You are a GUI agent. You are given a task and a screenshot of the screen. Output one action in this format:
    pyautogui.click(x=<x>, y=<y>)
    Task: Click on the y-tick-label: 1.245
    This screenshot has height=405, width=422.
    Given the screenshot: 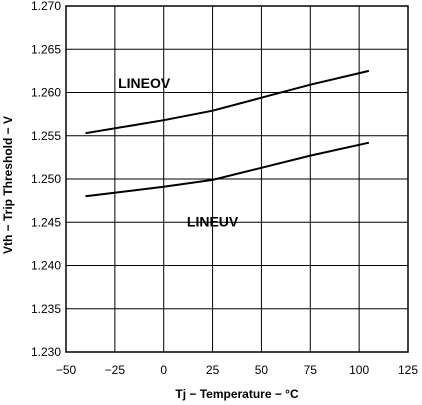 What is the action you would take?
    pyautogui.click(x=46, y=222)
    